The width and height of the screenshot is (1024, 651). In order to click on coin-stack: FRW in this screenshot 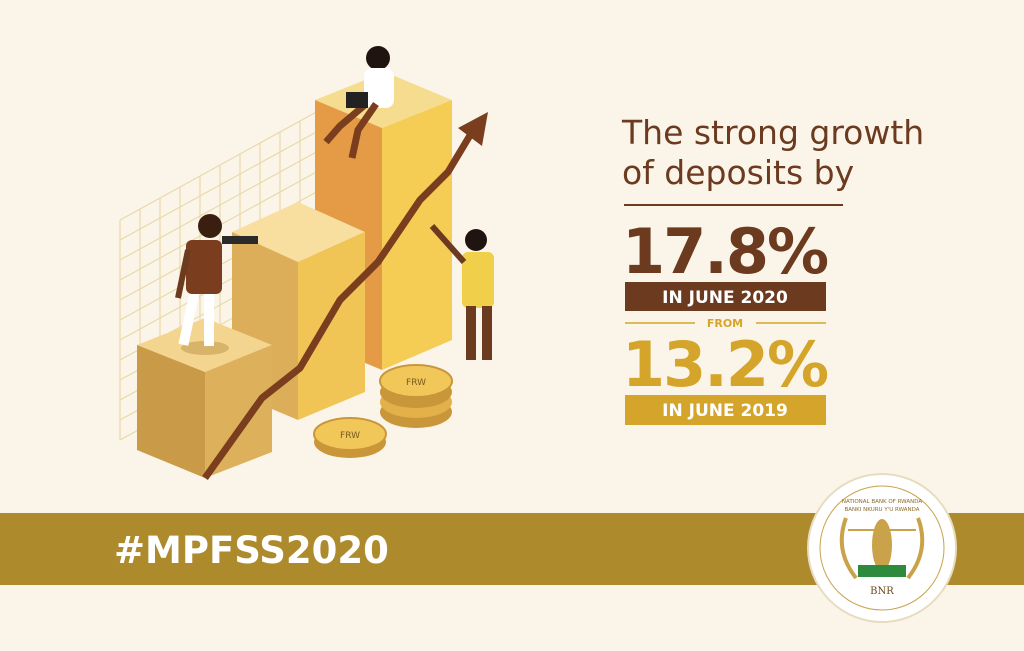, I will do `click(416, 396)`.